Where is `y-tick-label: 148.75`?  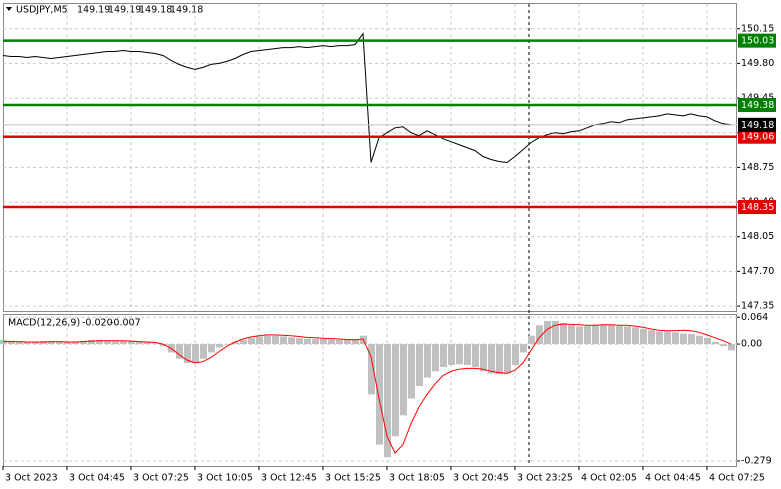 y-tick-label: 148.75 is located at coordinates (757, 167).